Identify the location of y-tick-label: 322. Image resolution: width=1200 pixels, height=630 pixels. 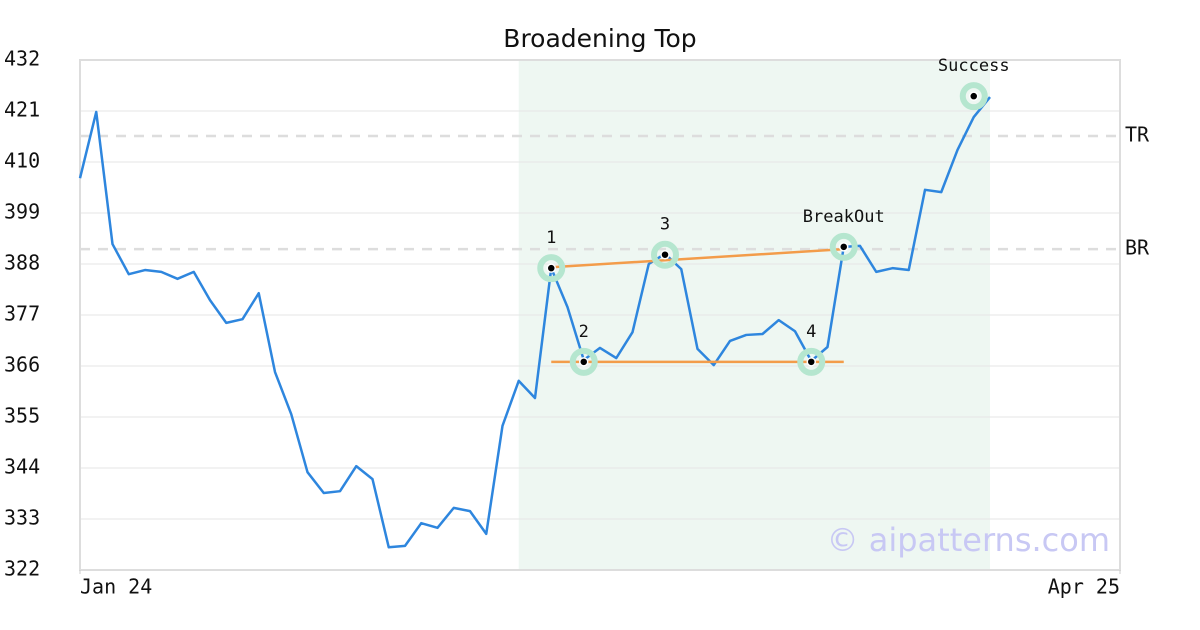
(22, 569).